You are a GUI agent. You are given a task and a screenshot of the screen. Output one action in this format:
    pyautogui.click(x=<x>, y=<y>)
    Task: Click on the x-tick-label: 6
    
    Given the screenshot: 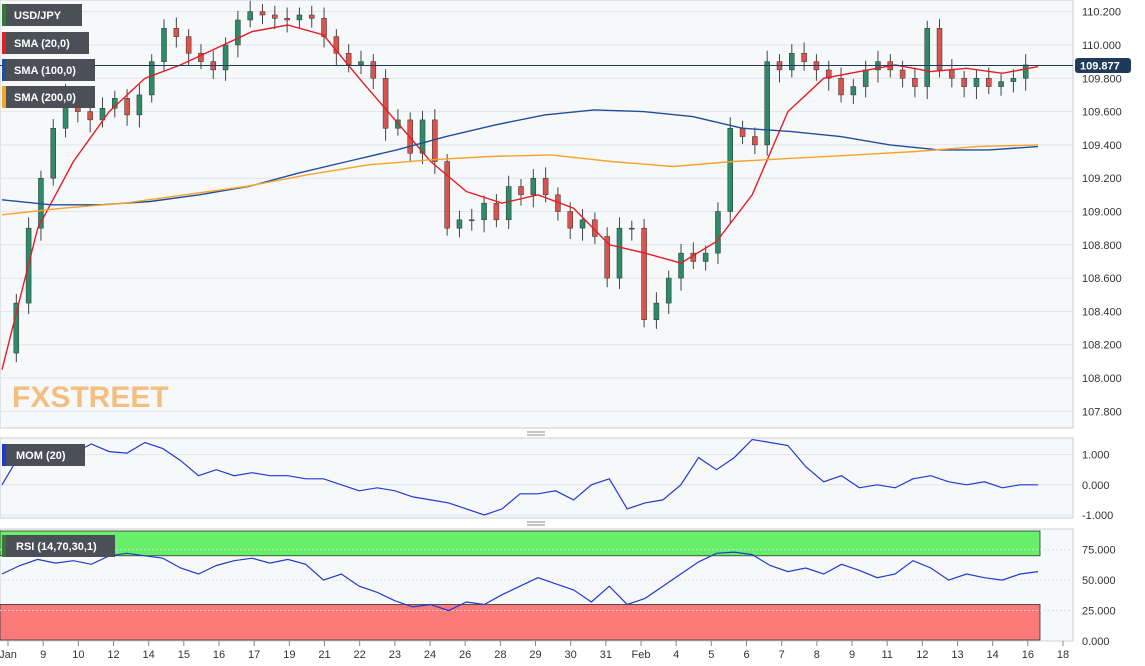 What is the action you would take?
    pyautogui.click(x=746, y=655)
    